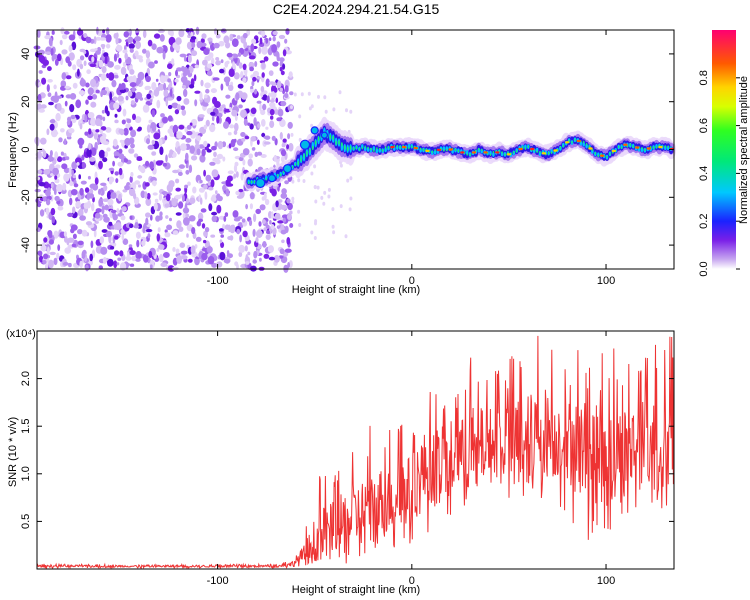 The width and height of the screenshot is (750, 600). I want to click on x-tick-label: 0, so click(412, 581).